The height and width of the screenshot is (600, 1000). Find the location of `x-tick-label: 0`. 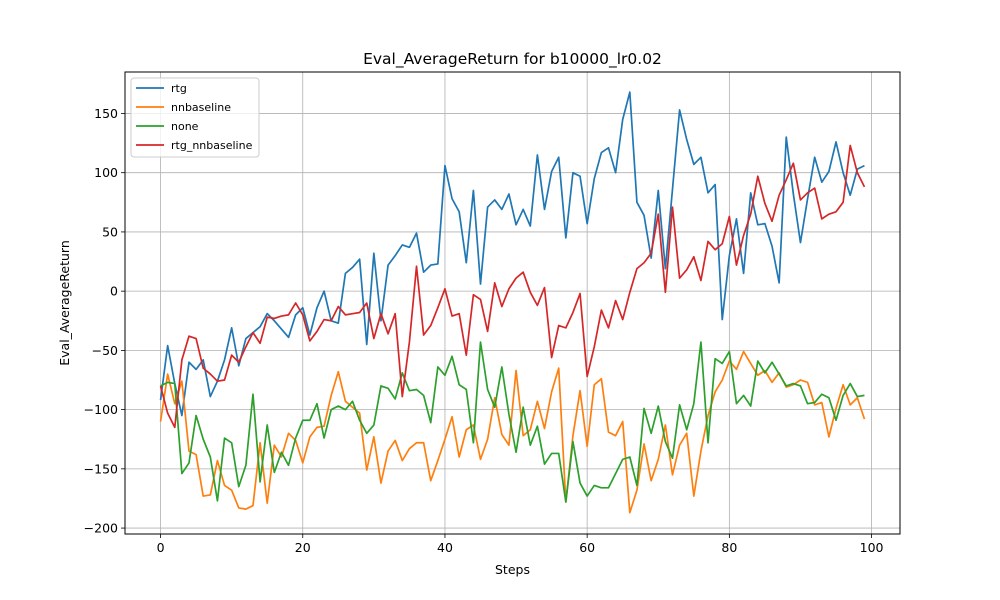

x-tick-label: 0 is located at coordinates (161, 547).